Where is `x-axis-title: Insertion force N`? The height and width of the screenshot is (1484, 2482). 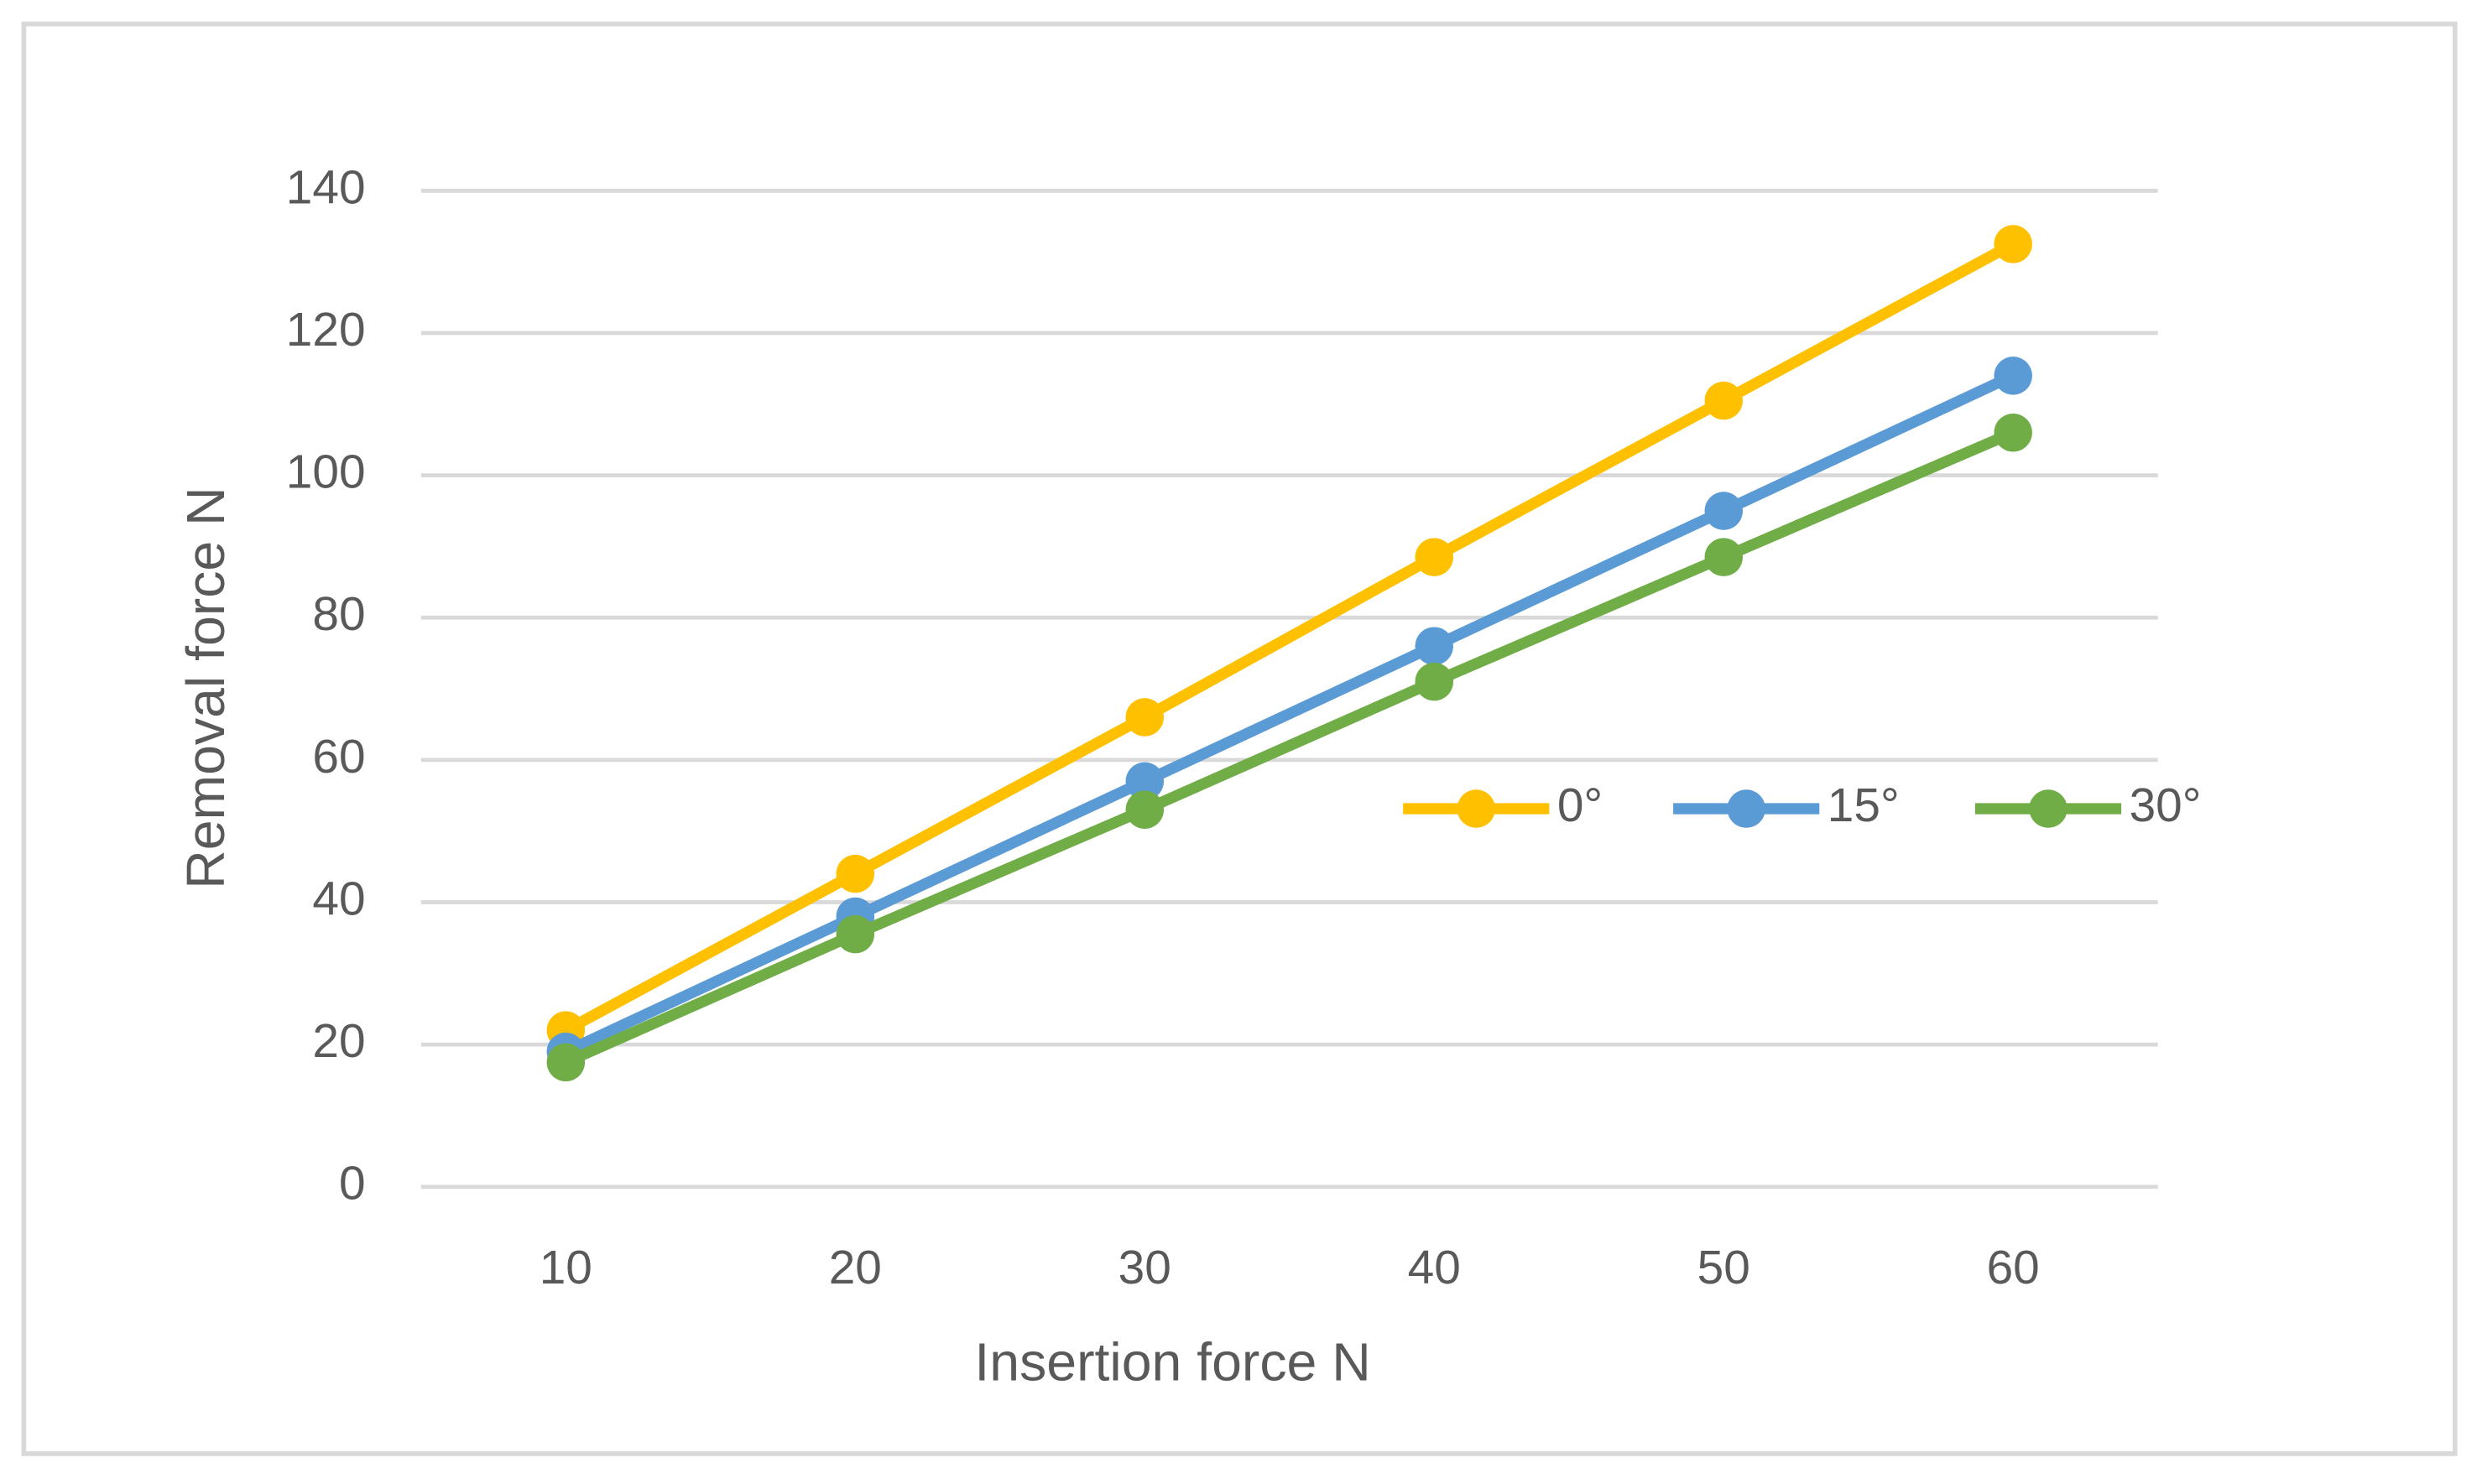 x-axis-title: Insertion force N is located at coordinates (1172, 1362).